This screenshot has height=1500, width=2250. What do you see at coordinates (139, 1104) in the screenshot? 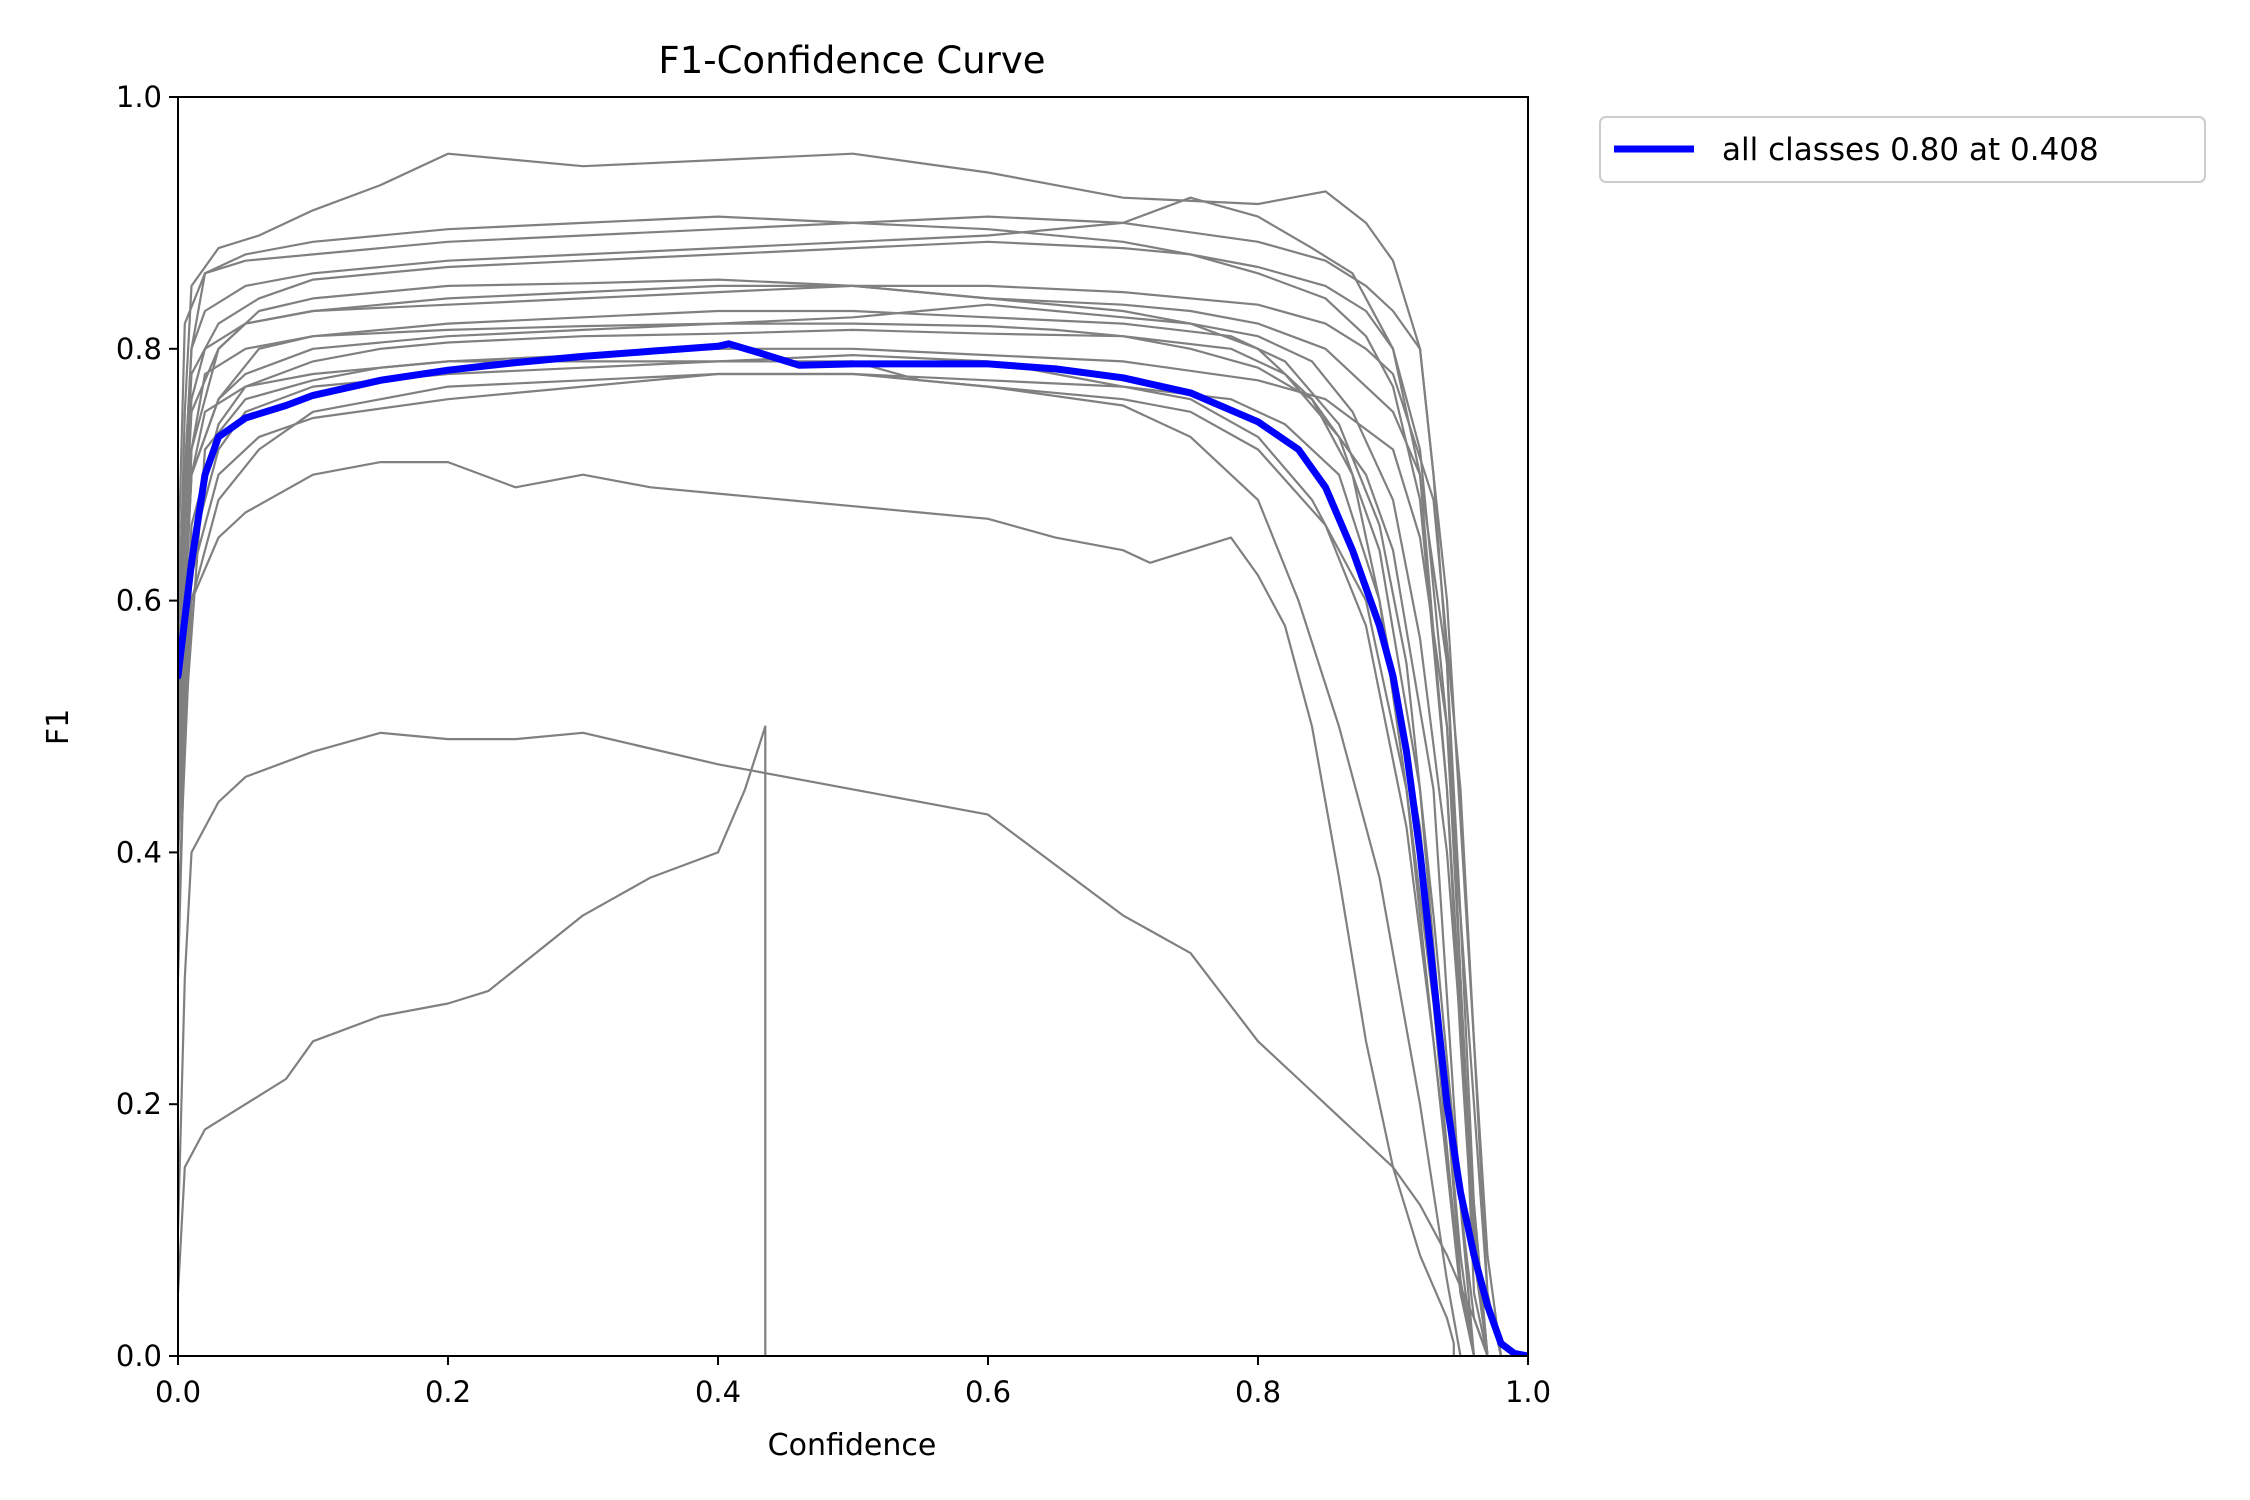
I see `y-tick-label: 0.2` at bounding box center [139, 1104].